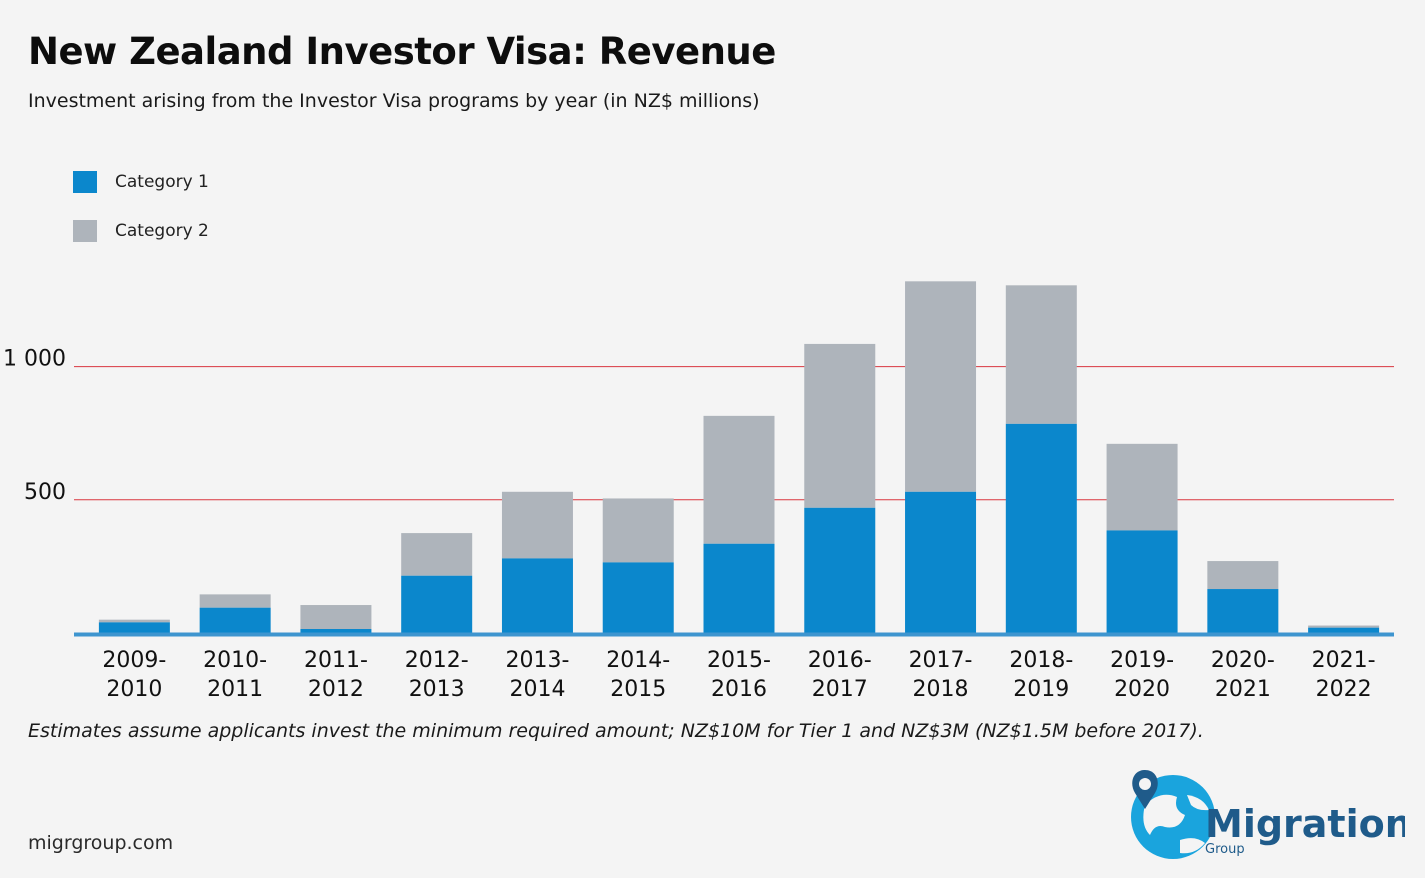  What do you see at coordinates (437, 660) in the screenshot?
I see `x-tick-label-3-line-1: 2012-` at bounding box center [437, 660].